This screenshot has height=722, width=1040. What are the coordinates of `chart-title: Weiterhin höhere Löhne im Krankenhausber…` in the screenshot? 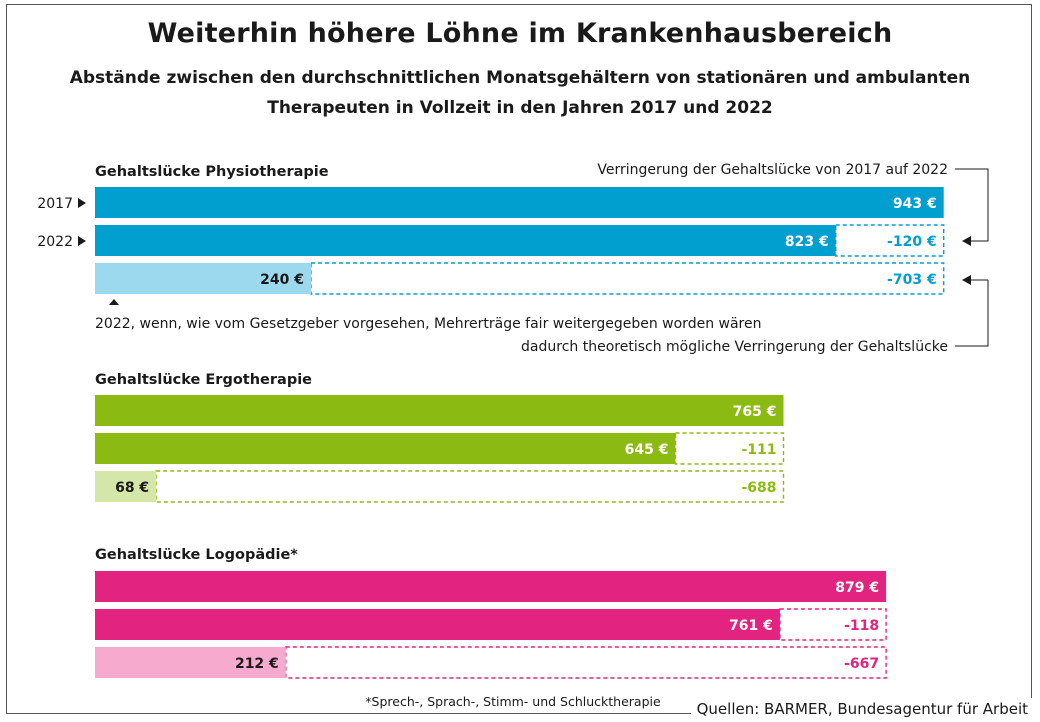 It's located at (520, 33).